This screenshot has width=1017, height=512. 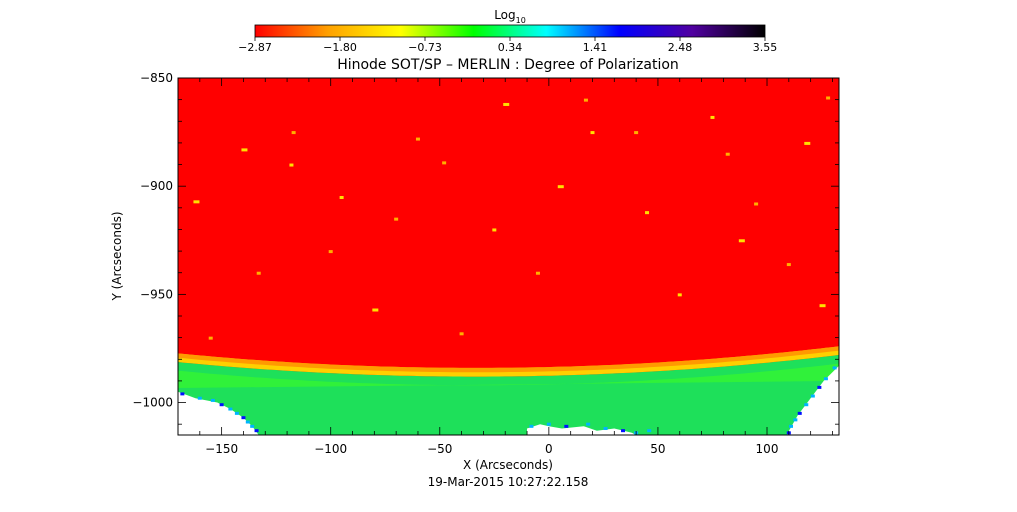 I want to click on colorbar-tick-label: −0.73, so click(x=425, y=47).